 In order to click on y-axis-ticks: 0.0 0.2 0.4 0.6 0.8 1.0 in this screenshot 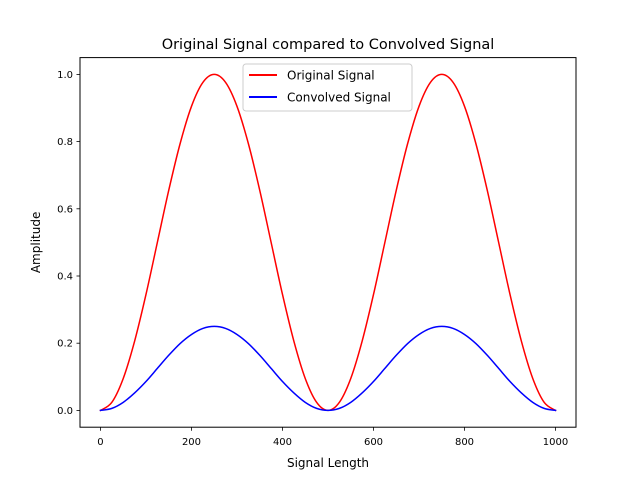, I will do `click(68, 243)`.